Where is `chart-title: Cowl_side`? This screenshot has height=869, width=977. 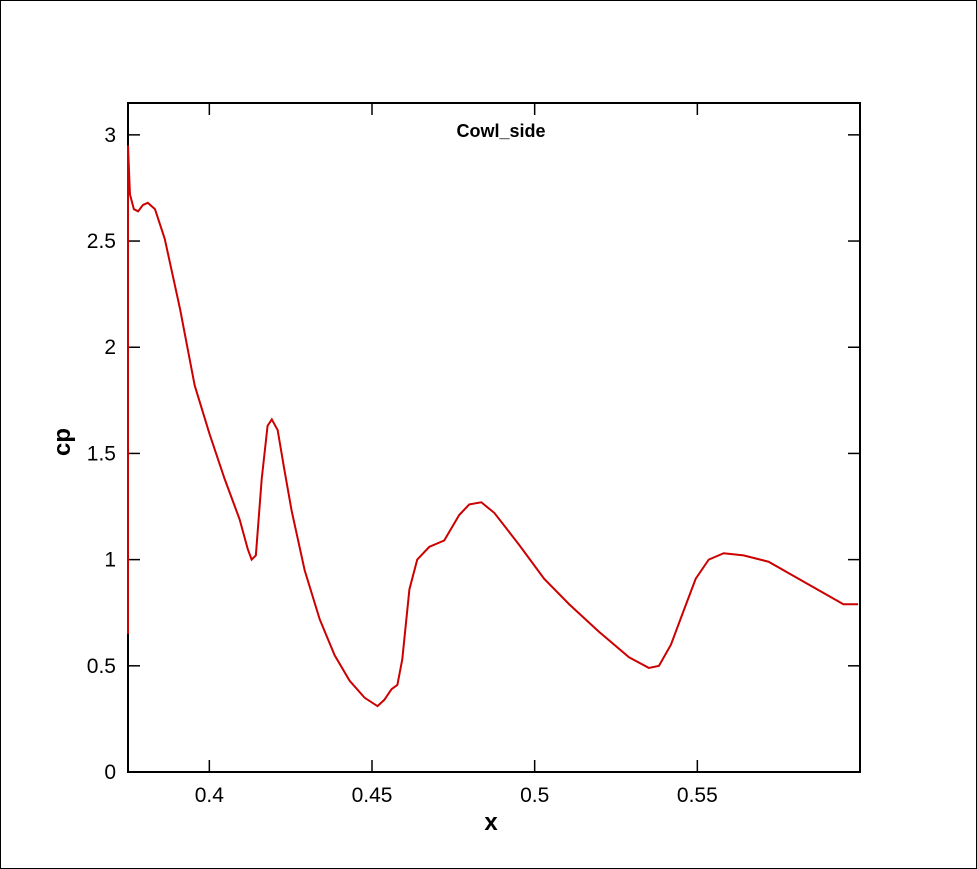
chart-title: Cowl_side is located at coordinates (500, 131).